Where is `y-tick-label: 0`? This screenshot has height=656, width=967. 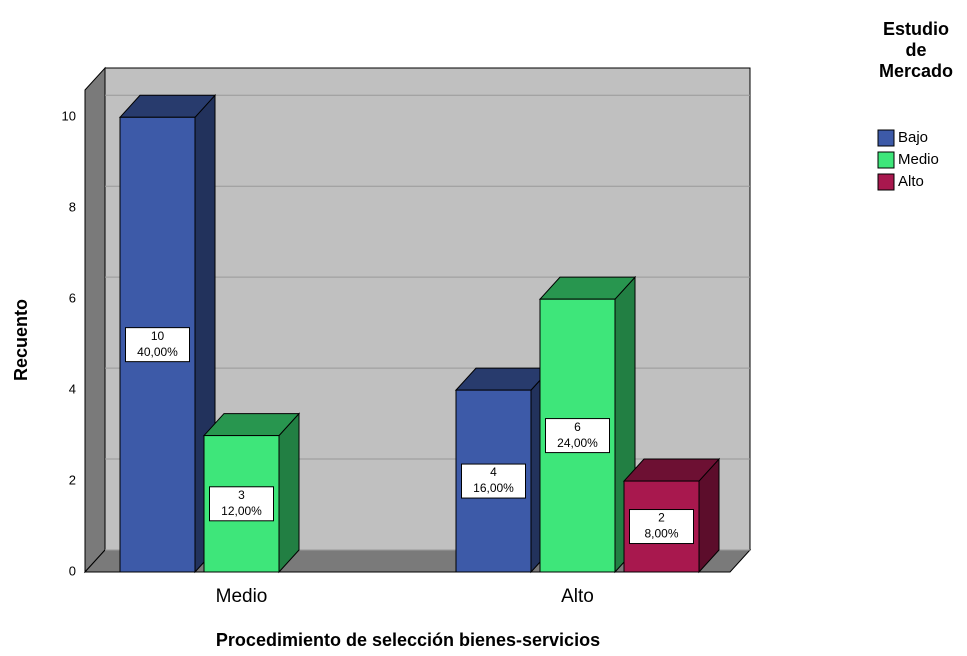 y-tick-label: 0 is located at coordinates (72, 570).